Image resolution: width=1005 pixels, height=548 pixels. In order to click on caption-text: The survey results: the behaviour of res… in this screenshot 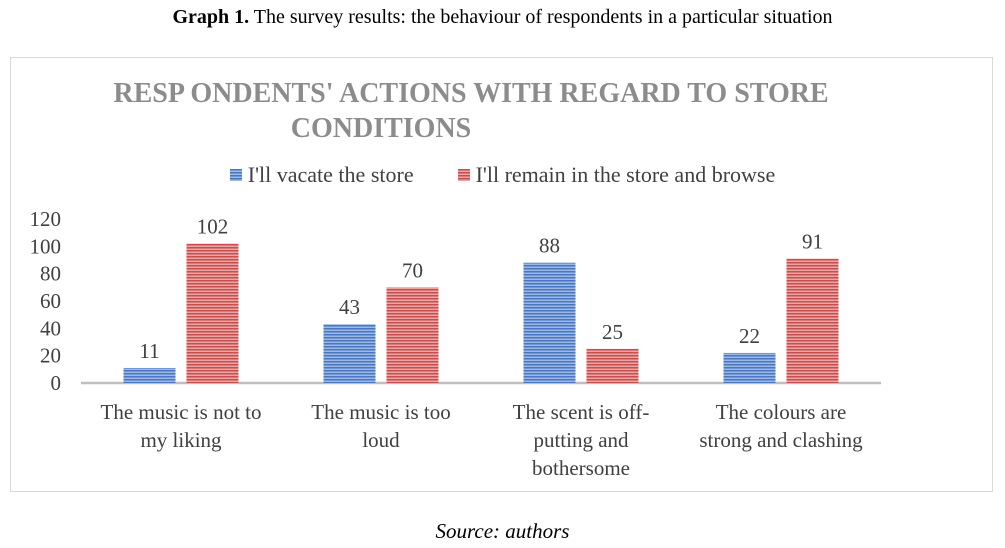, I will do `click(543, 17)`.